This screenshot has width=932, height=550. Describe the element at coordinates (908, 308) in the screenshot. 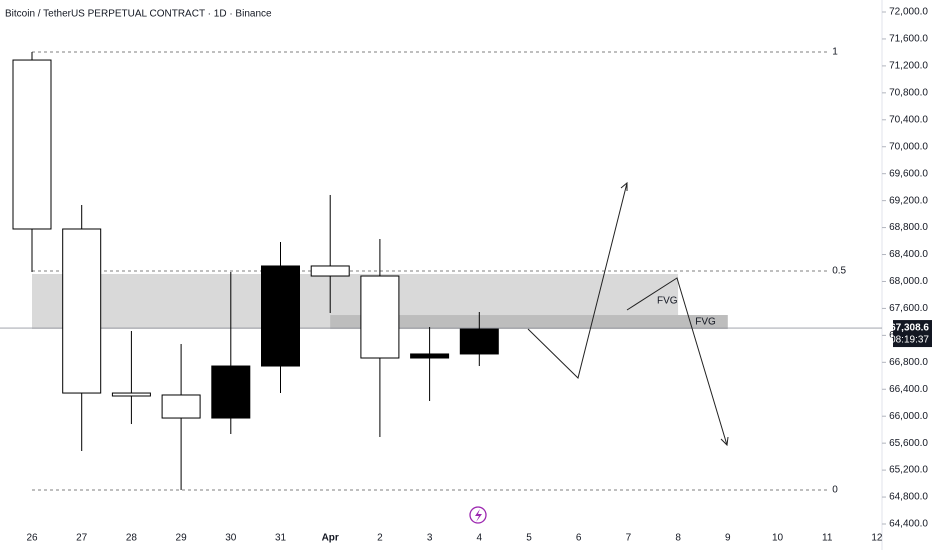

I see `y-tick-label: 67,600.0` at that location.